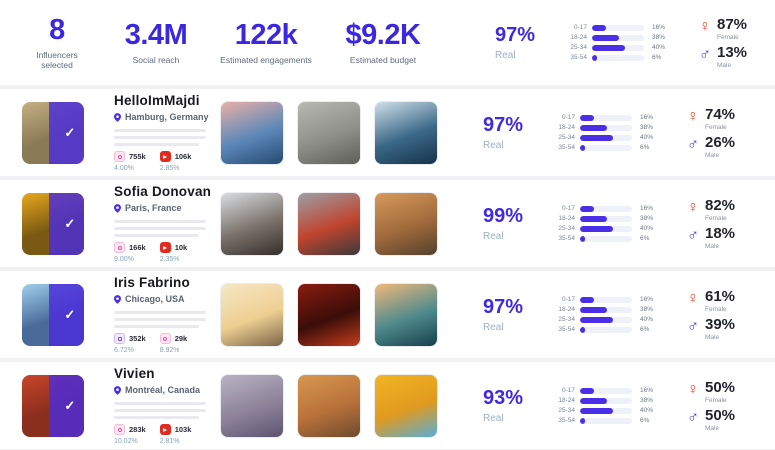 Image resolution: width=775 pixels, height=450 pixels. What do you see at coordinates (693, 207) in the screenshot?
I see `female-icon: ♀` at bounding box center [693, 207].